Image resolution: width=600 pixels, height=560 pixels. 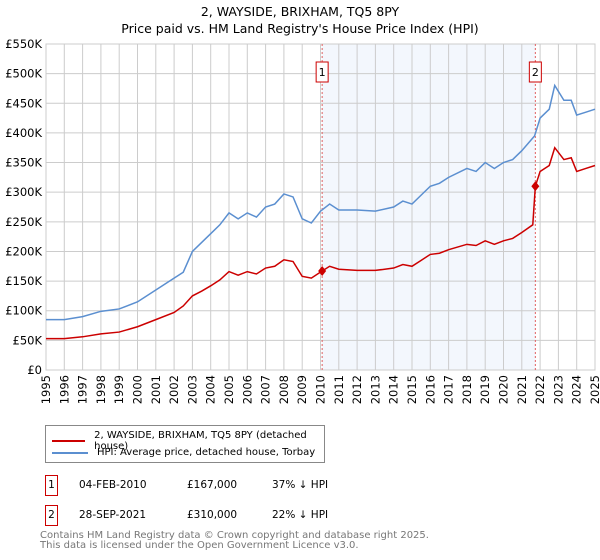 I want to click on annotation-label: 1, so click(x=322, y=72).